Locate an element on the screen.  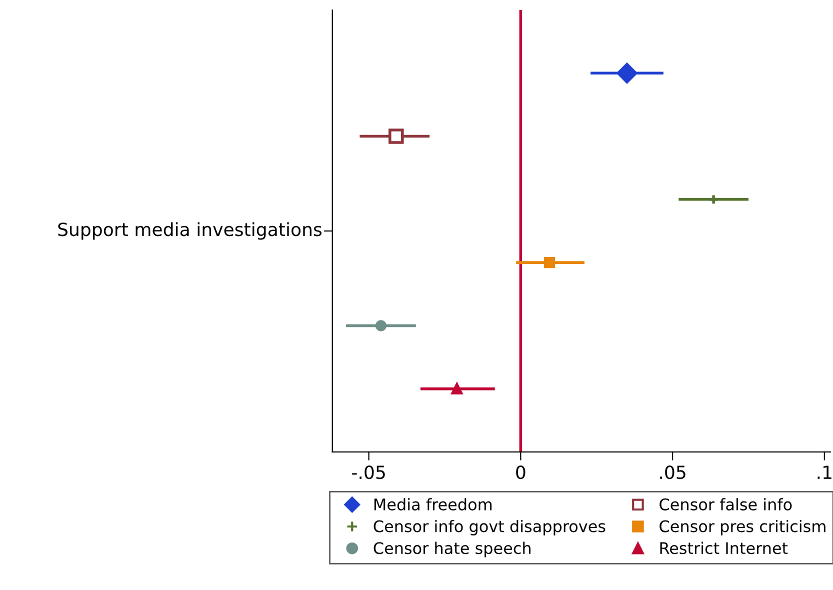
x-tick-label: -.05 is located at coordinates (368, 472).